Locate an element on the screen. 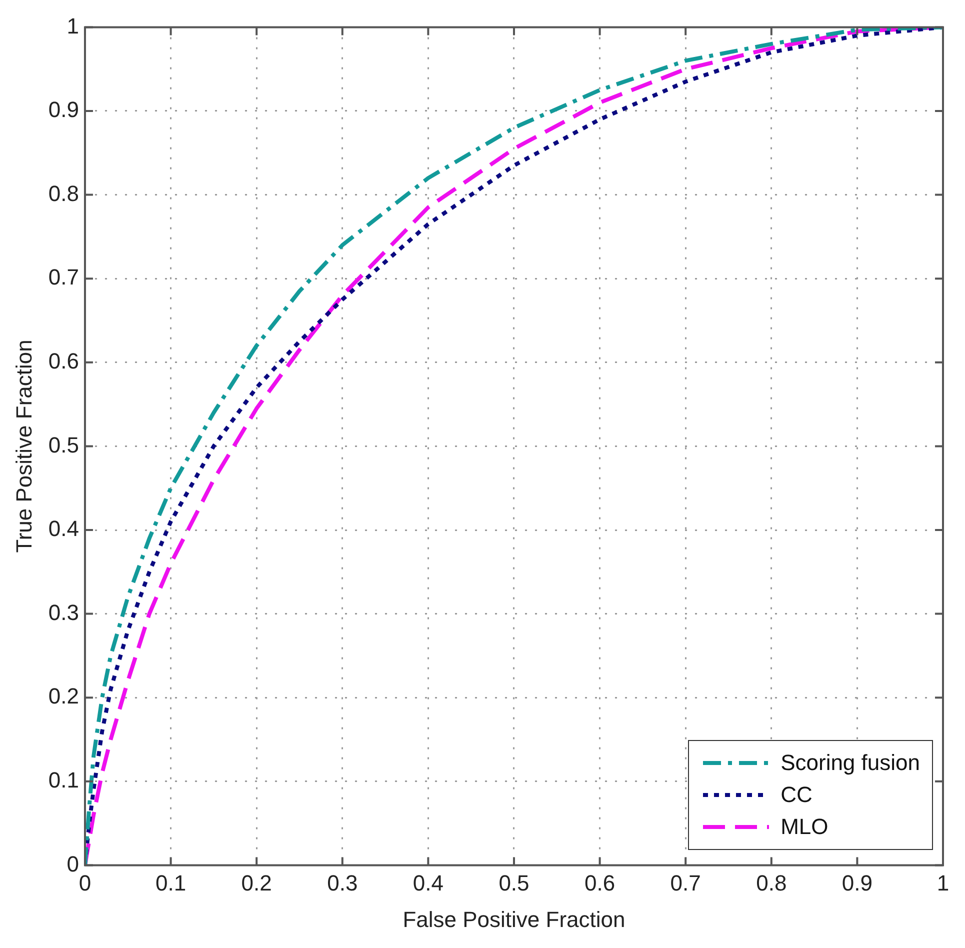 The height and width of the screenshot is (948, 965). y-tick-label: 0.2 is located at coordinates (63, 696).